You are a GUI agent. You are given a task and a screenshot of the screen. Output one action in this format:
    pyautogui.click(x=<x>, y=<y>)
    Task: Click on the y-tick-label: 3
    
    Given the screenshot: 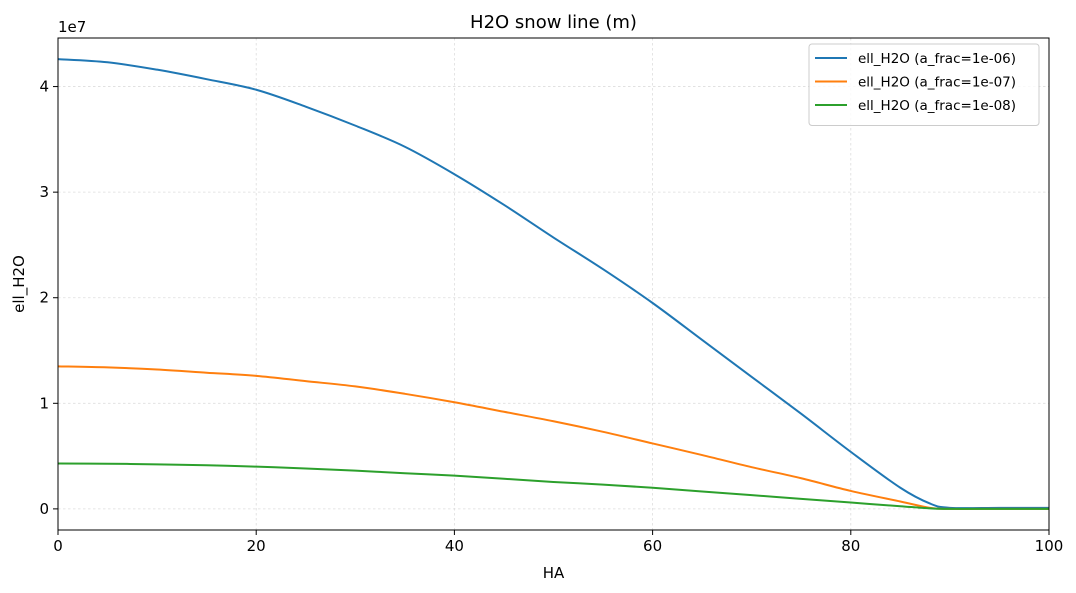 What is the action you would take?
    pyautogui.click(x=44, y=192)
    